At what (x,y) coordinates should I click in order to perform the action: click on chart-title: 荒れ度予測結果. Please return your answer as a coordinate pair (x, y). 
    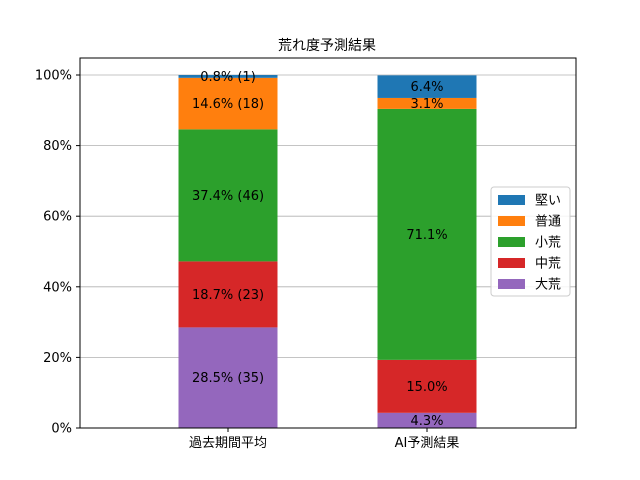
    Looking at the image, I should click on (327, 46).